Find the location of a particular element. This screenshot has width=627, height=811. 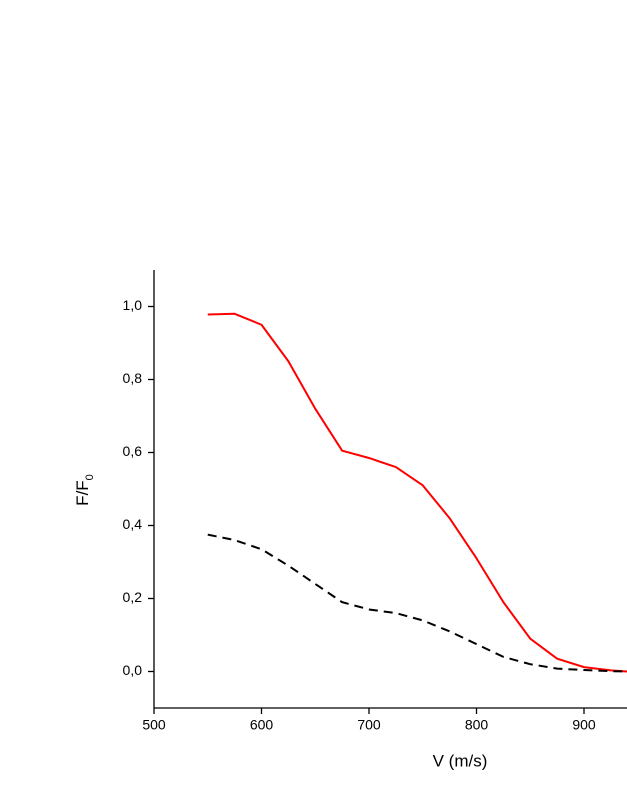

y-tick-label: 1,0 is located at coordinates (133, 305).